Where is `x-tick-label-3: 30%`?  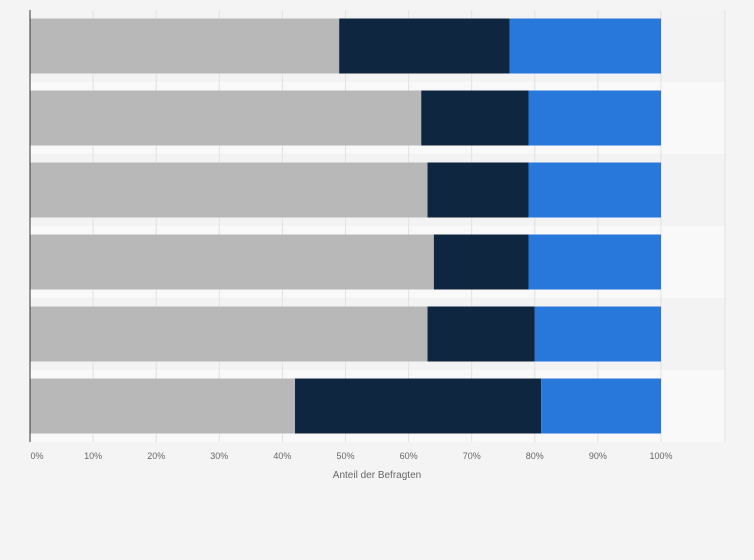 x-tick-label-3: 30% is located at coordinates (219, 456).